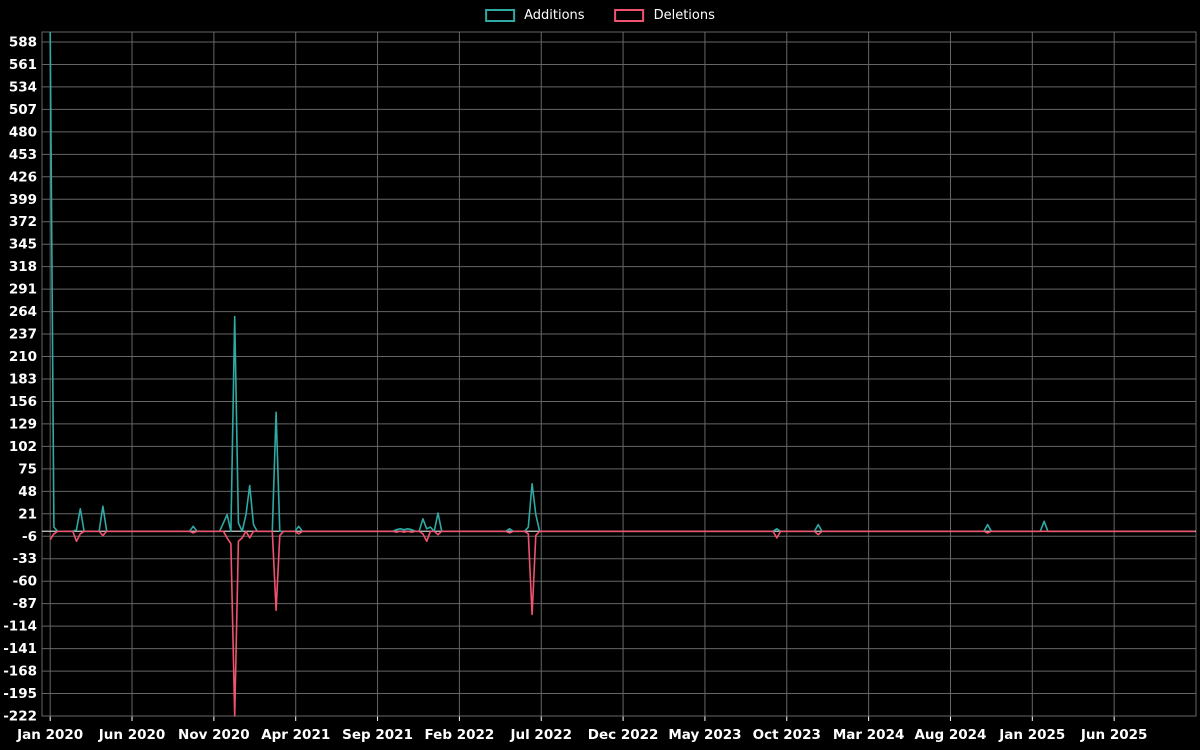  What do you see at coordinates (23, 424) in the screenshot?
I see `svg-text: 129` at bounding box center [23, 424].